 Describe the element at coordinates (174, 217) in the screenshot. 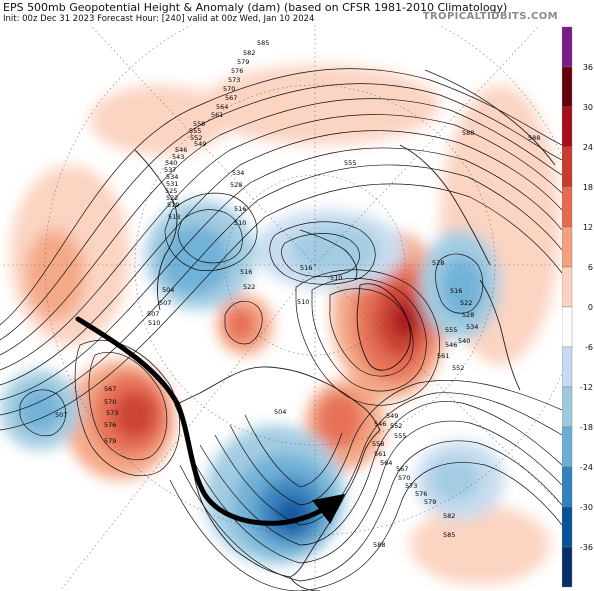

I see `contour-label: 513` at that location.